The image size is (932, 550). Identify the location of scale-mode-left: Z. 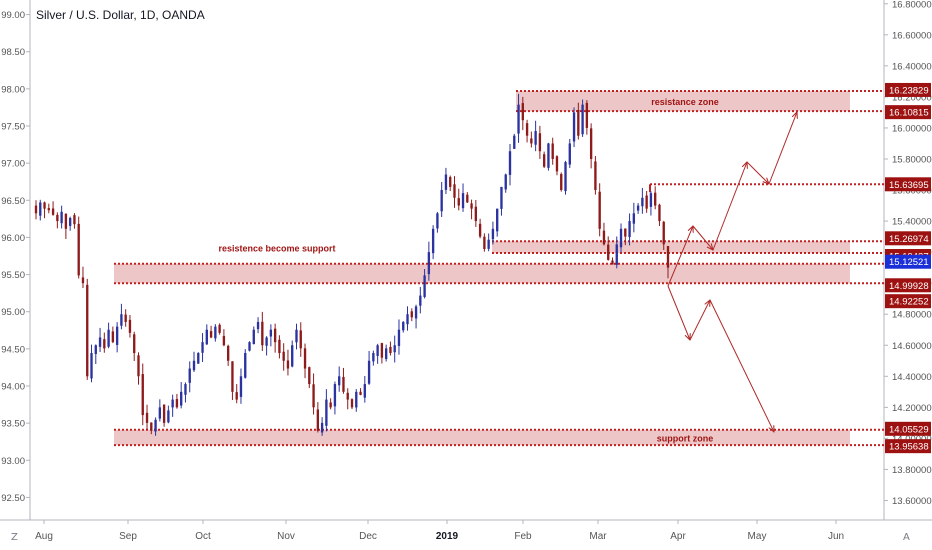
(14, 537).